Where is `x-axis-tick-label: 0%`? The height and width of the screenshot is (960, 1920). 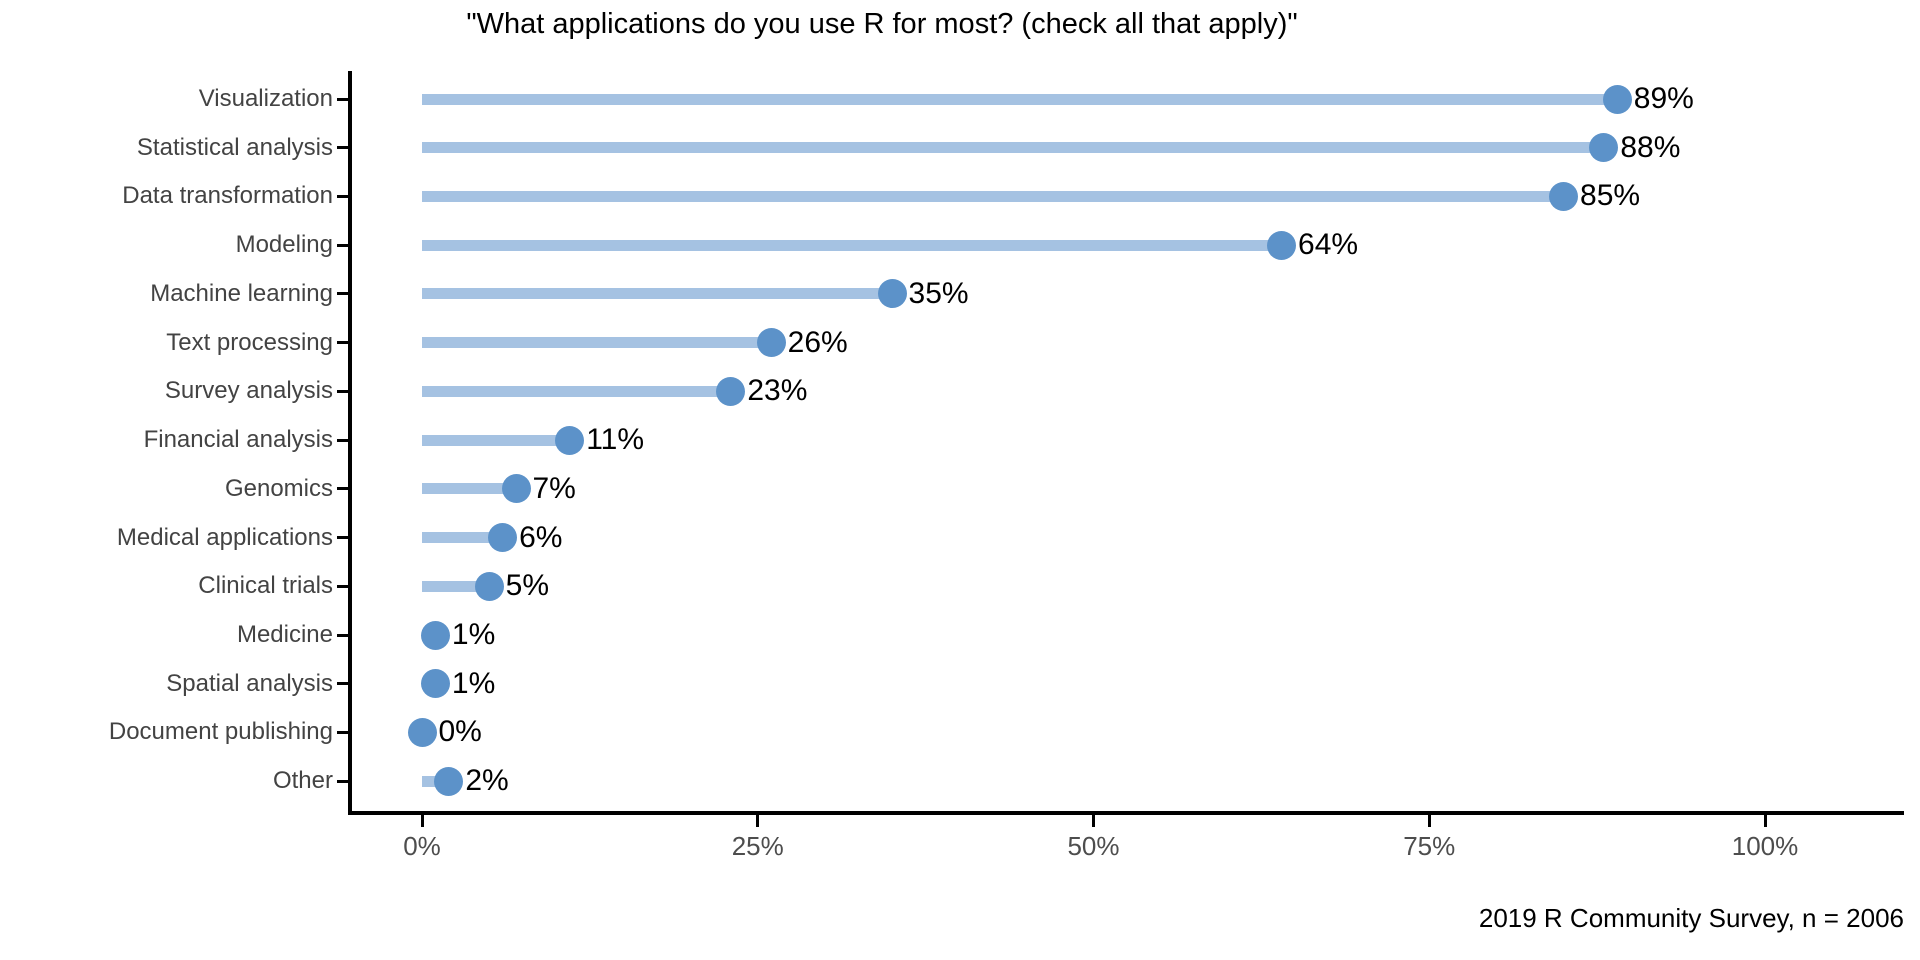
x-axis-tick-label: 0% is located at coordinates (422, 846).